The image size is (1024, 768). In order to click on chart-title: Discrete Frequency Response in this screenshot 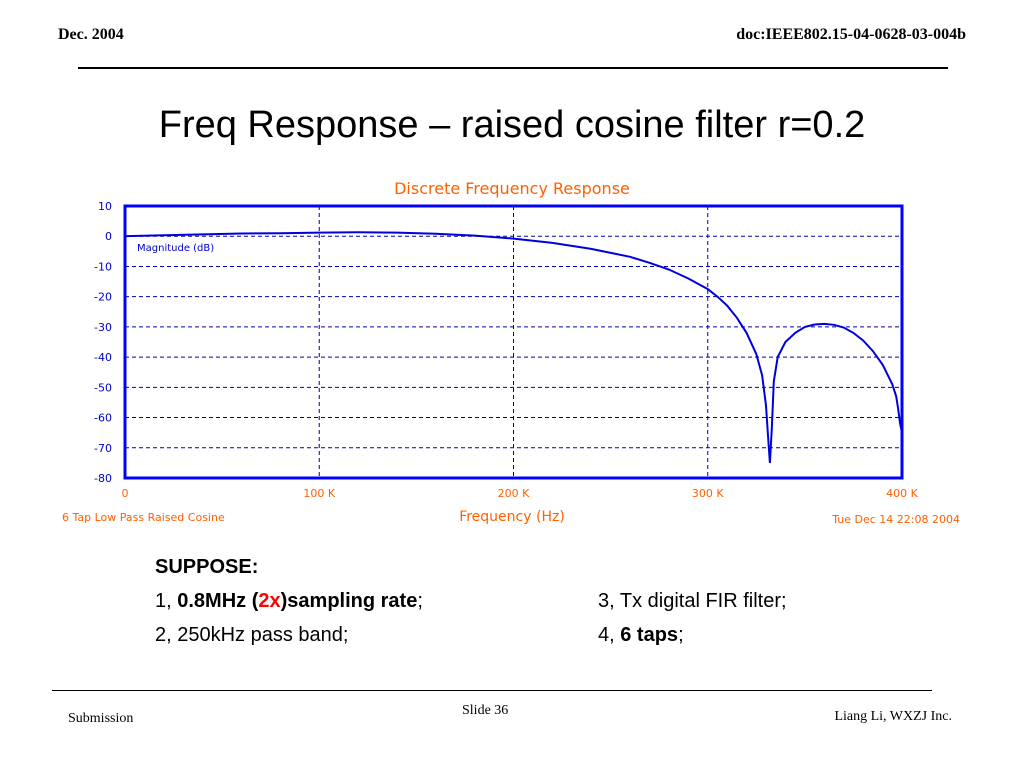, I will do `click(512, 188)`.